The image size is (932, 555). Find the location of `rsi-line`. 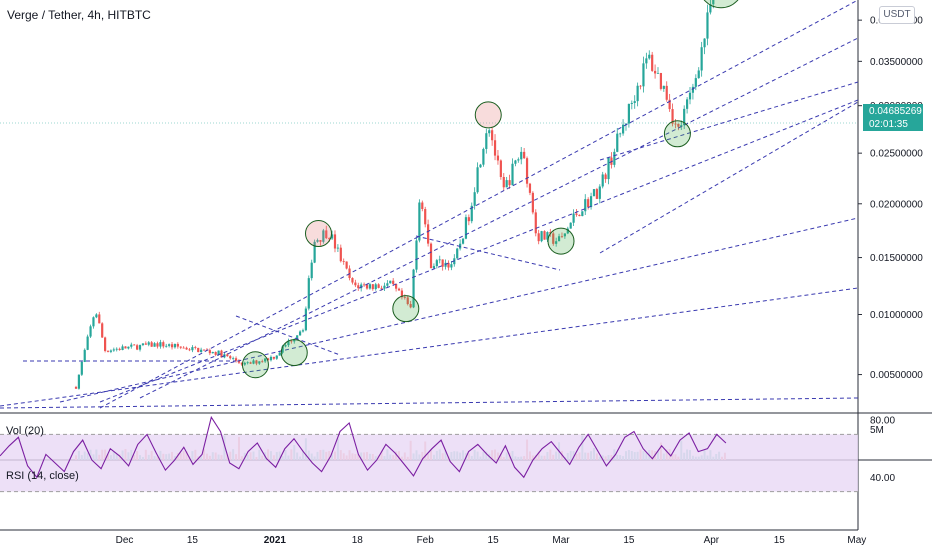

rsi-line is located at coordinates (363, 447).